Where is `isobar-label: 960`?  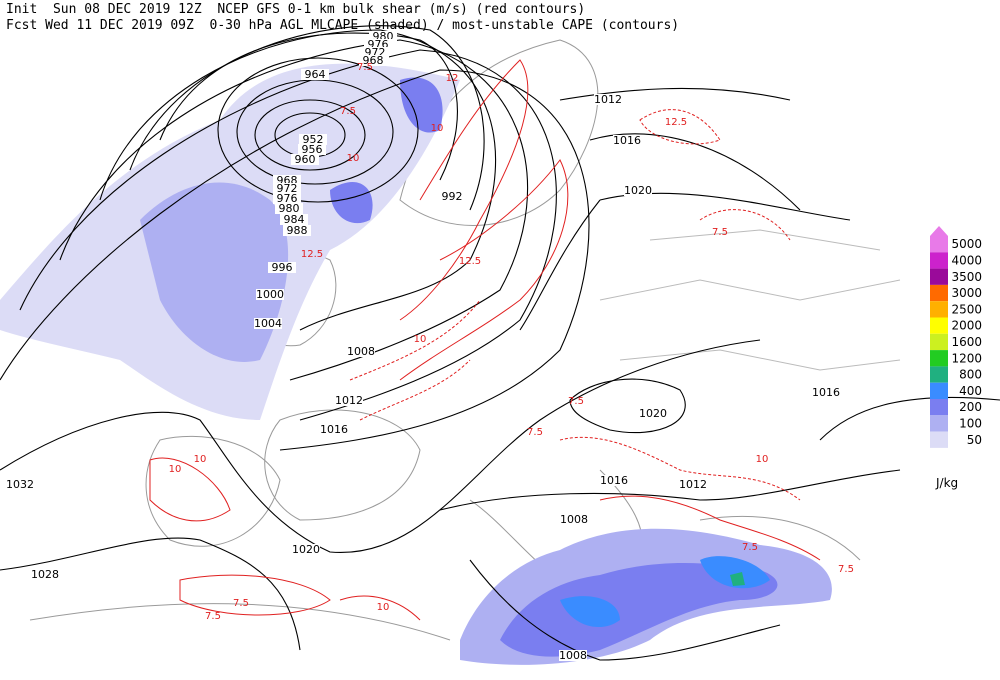 isobar-label: 960 is located at coordinates (305, 159).